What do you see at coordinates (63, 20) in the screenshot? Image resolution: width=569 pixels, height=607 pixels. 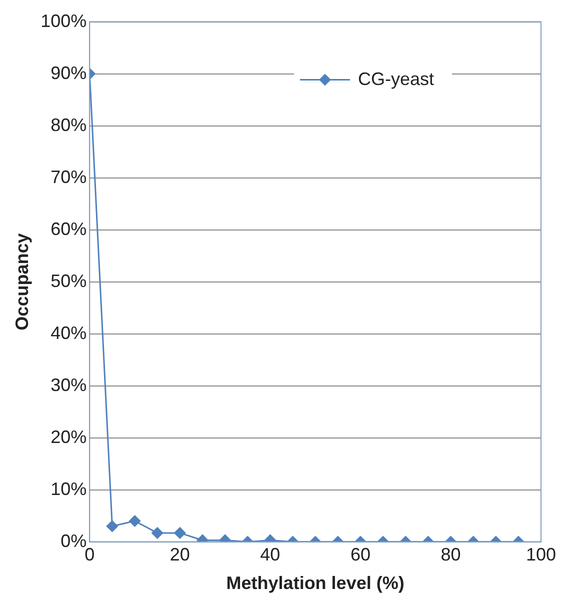 I see `y-tick-label: 100%` at bounding box center [63, 20].